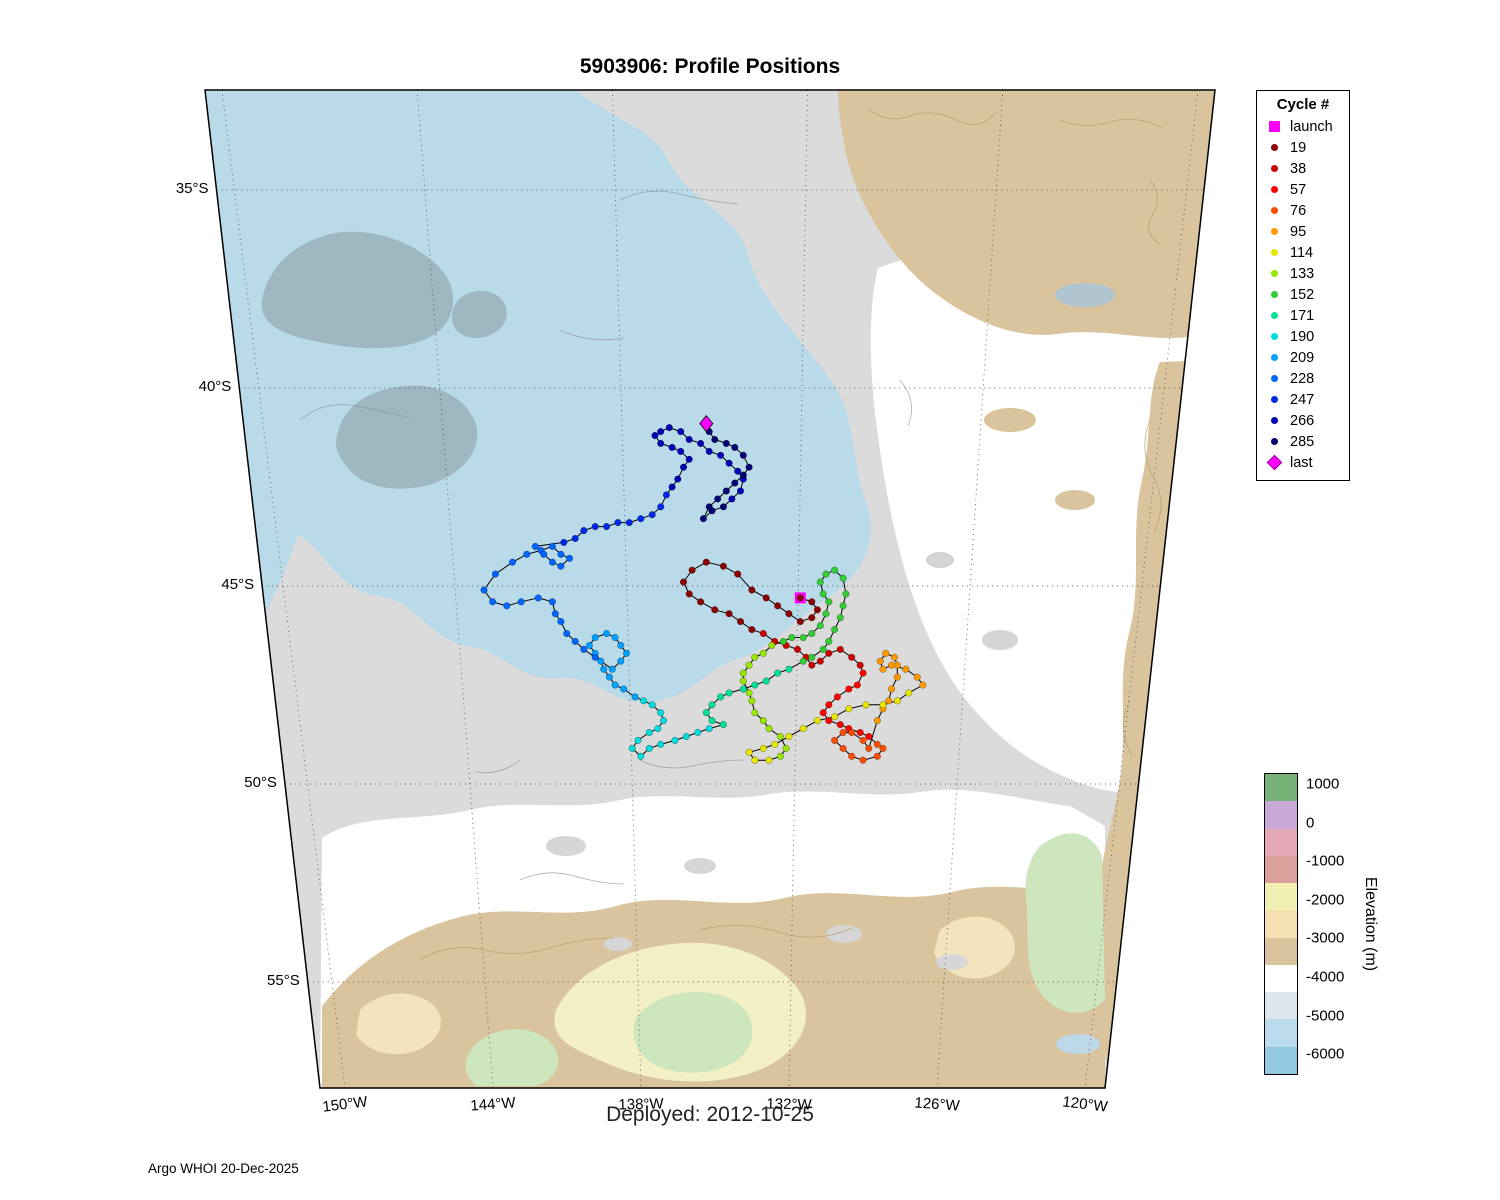 This screenshot has width=1500, height=1200. What do you see at coordinates (1274, 399) in the screenshot?
I see `legend-item-cycle-247-marker-icon` at bounding box center [1274, 399].